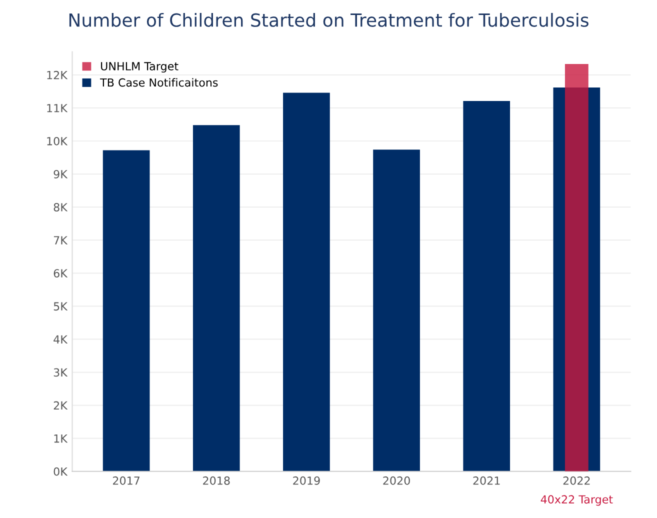 The height and width of the screenshot is (518, 657). I want to click on y-tick-label: 4K, so click(61, 339).